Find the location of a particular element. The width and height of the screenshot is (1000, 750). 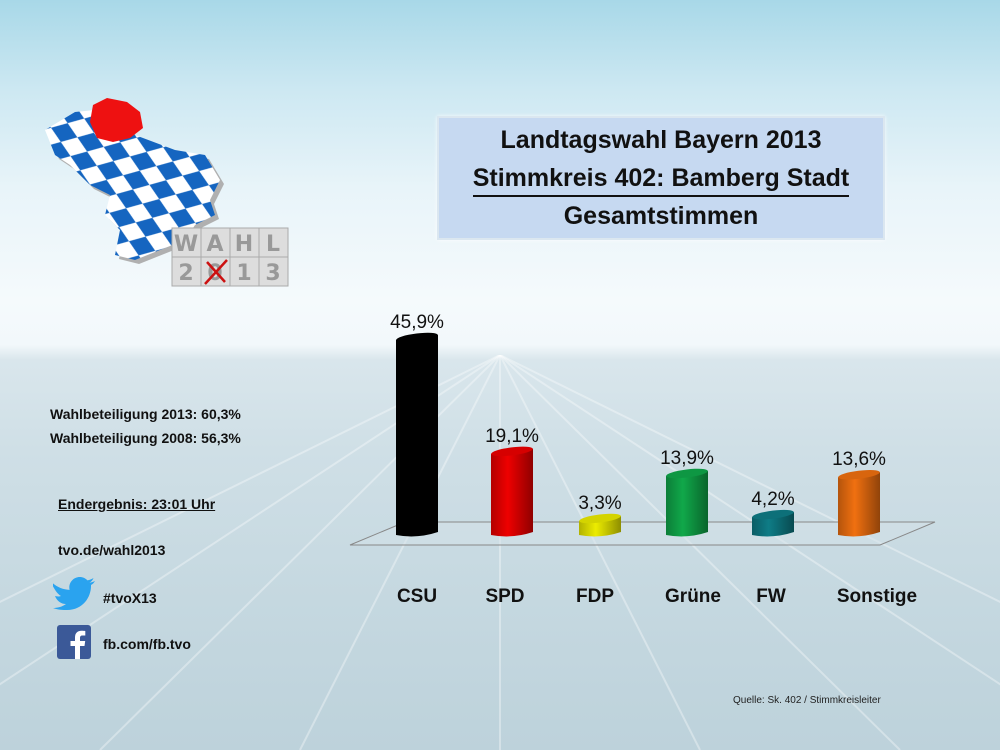

final-result-time: Endergebnis: 23:01 Uhr is located at coordinates (137, 504).